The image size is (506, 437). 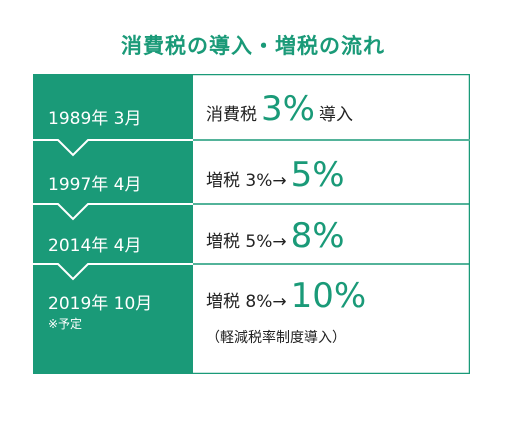 I want to click on event-desc-1989: 消費税 3% 導入, so click(x=279, y=109).